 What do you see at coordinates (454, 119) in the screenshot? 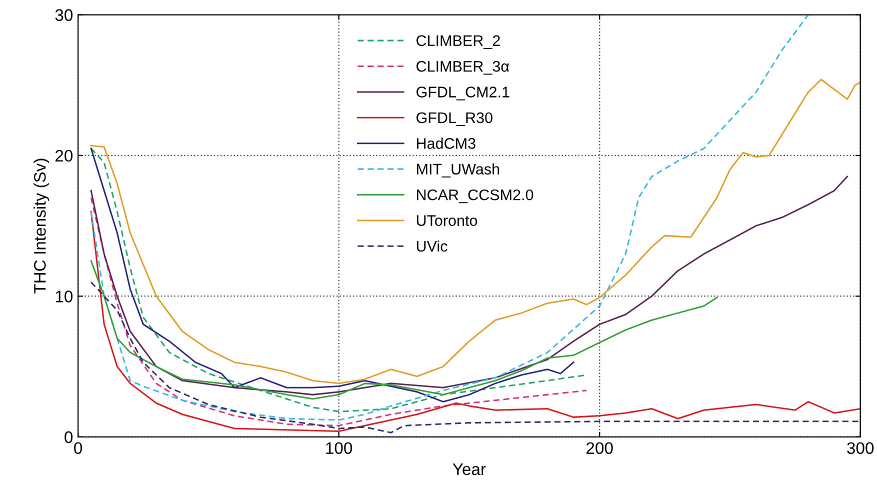
I see `legend-label: GFDL_R30` at bounding box center [454, 119].